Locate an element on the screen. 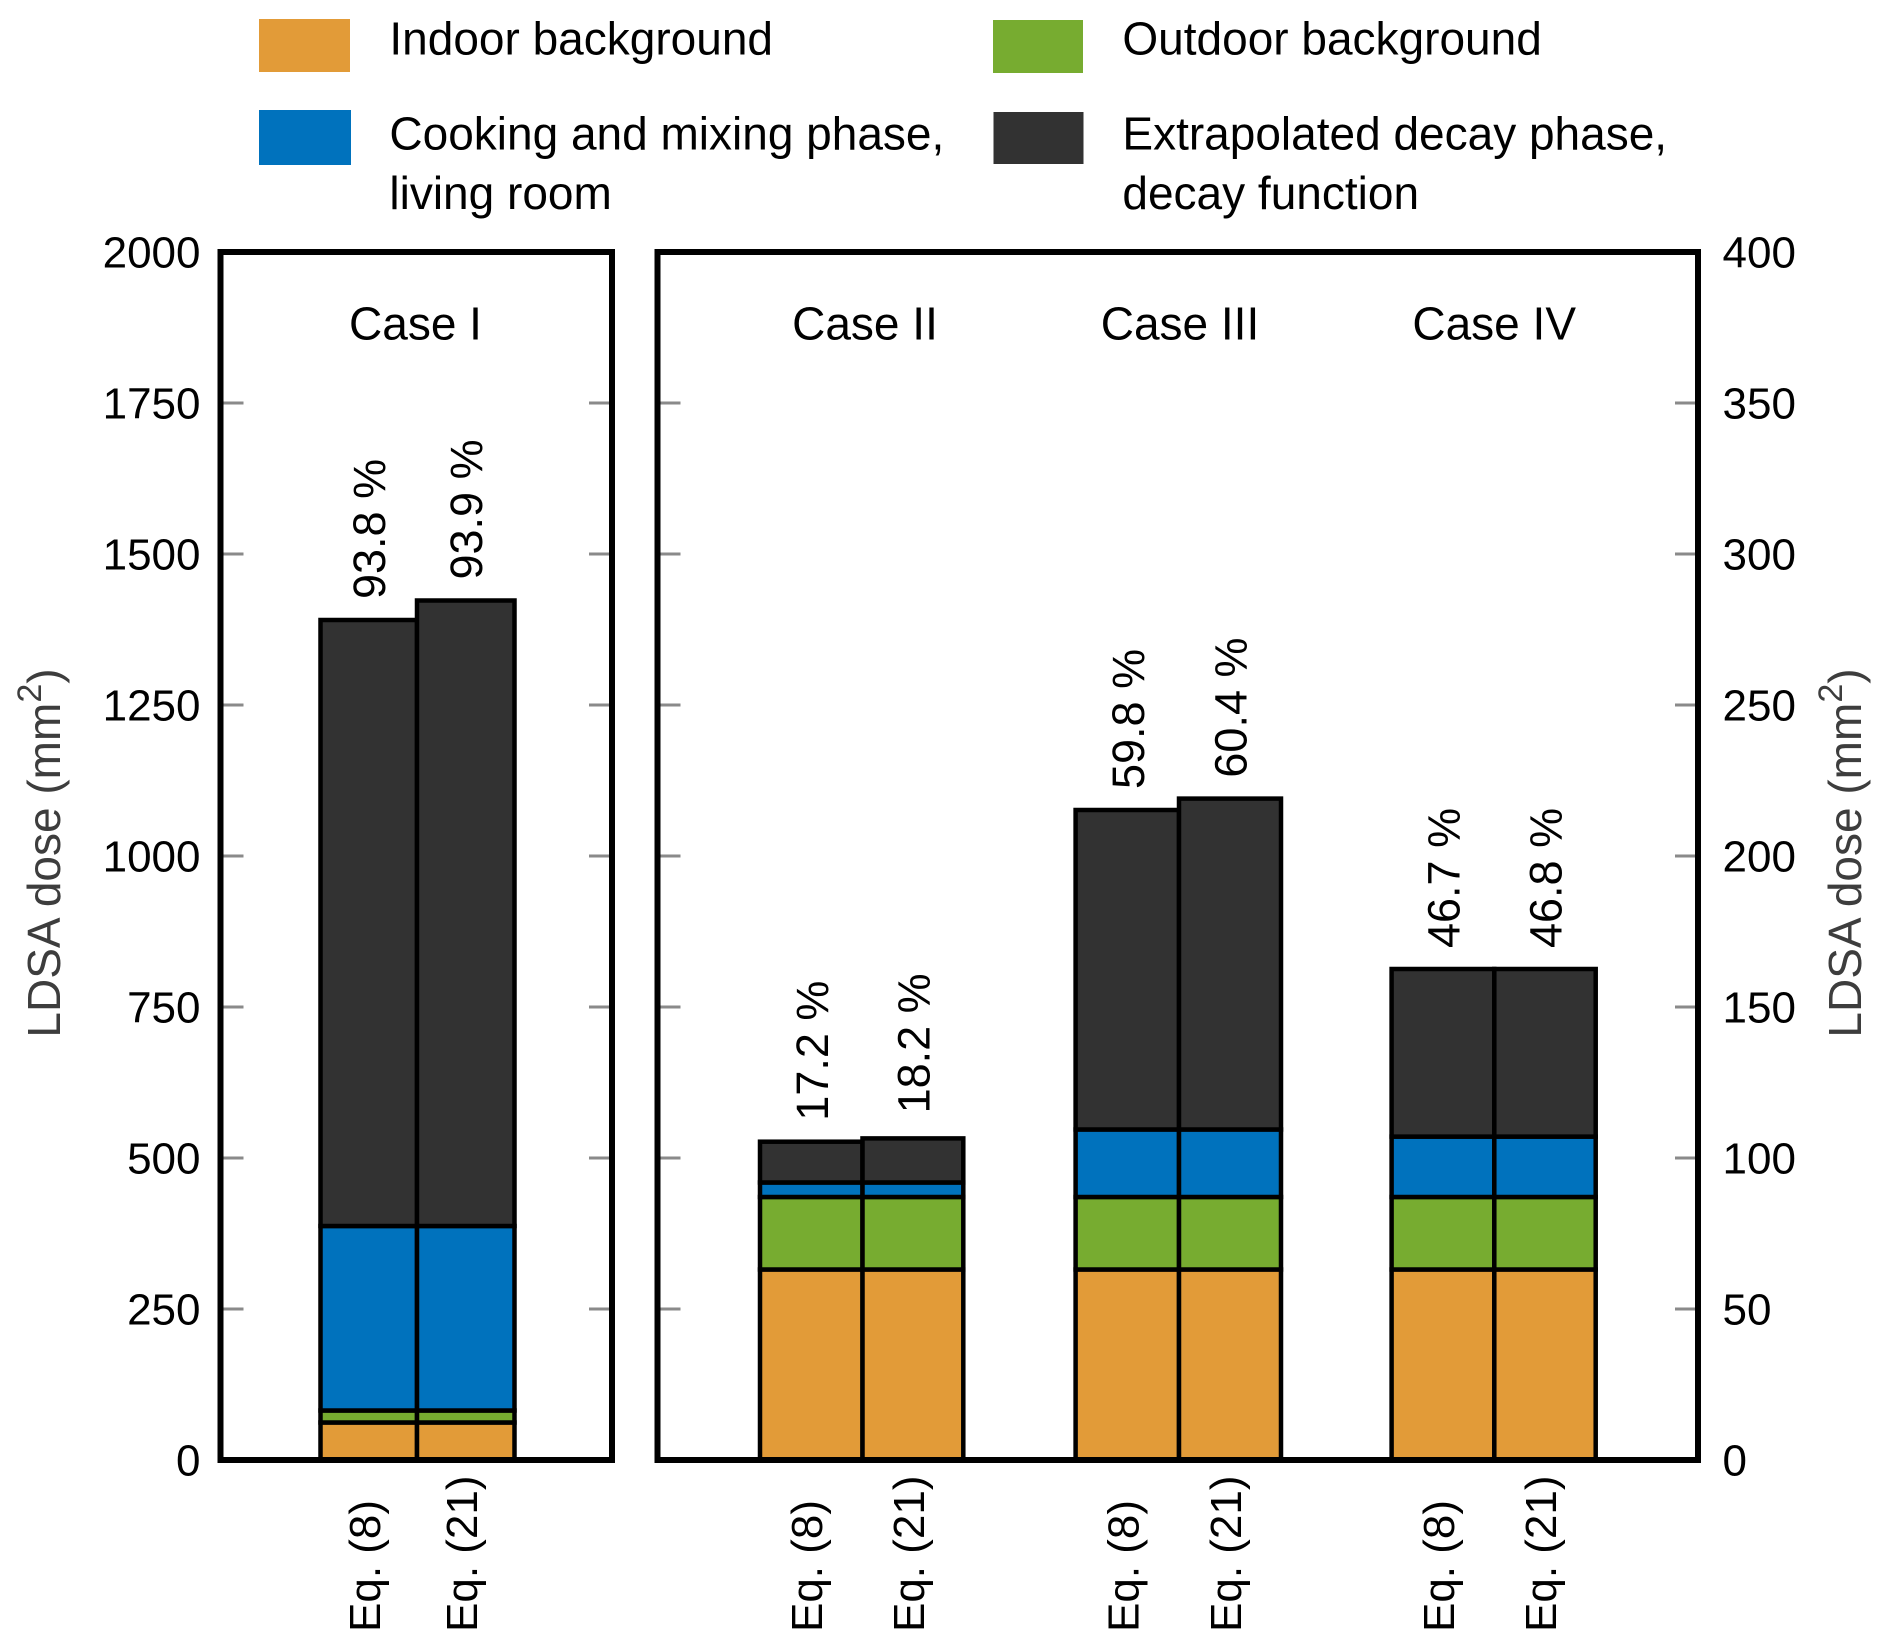 Image resolution: width=1892 pixels, height=1651 pixels. svg-text: 100 is located at coordinates (1759, 1159).